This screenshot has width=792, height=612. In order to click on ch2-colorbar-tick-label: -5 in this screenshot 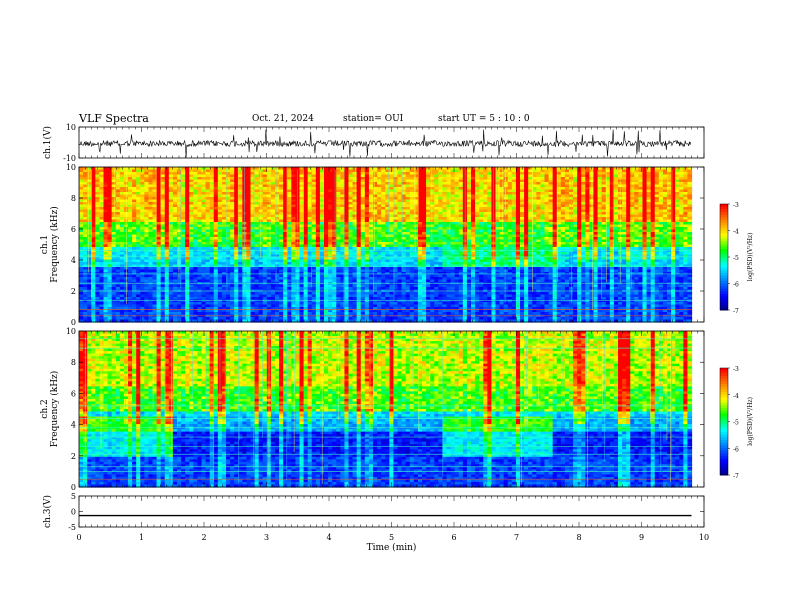, I will do `click(736, 423)`.